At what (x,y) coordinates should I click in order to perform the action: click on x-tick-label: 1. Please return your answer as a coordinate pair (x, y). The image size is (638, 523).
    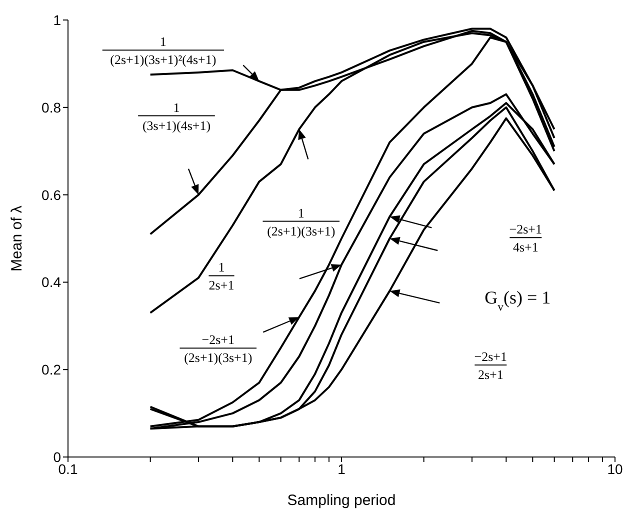
    Looking at the image, I should click on (342, 468).